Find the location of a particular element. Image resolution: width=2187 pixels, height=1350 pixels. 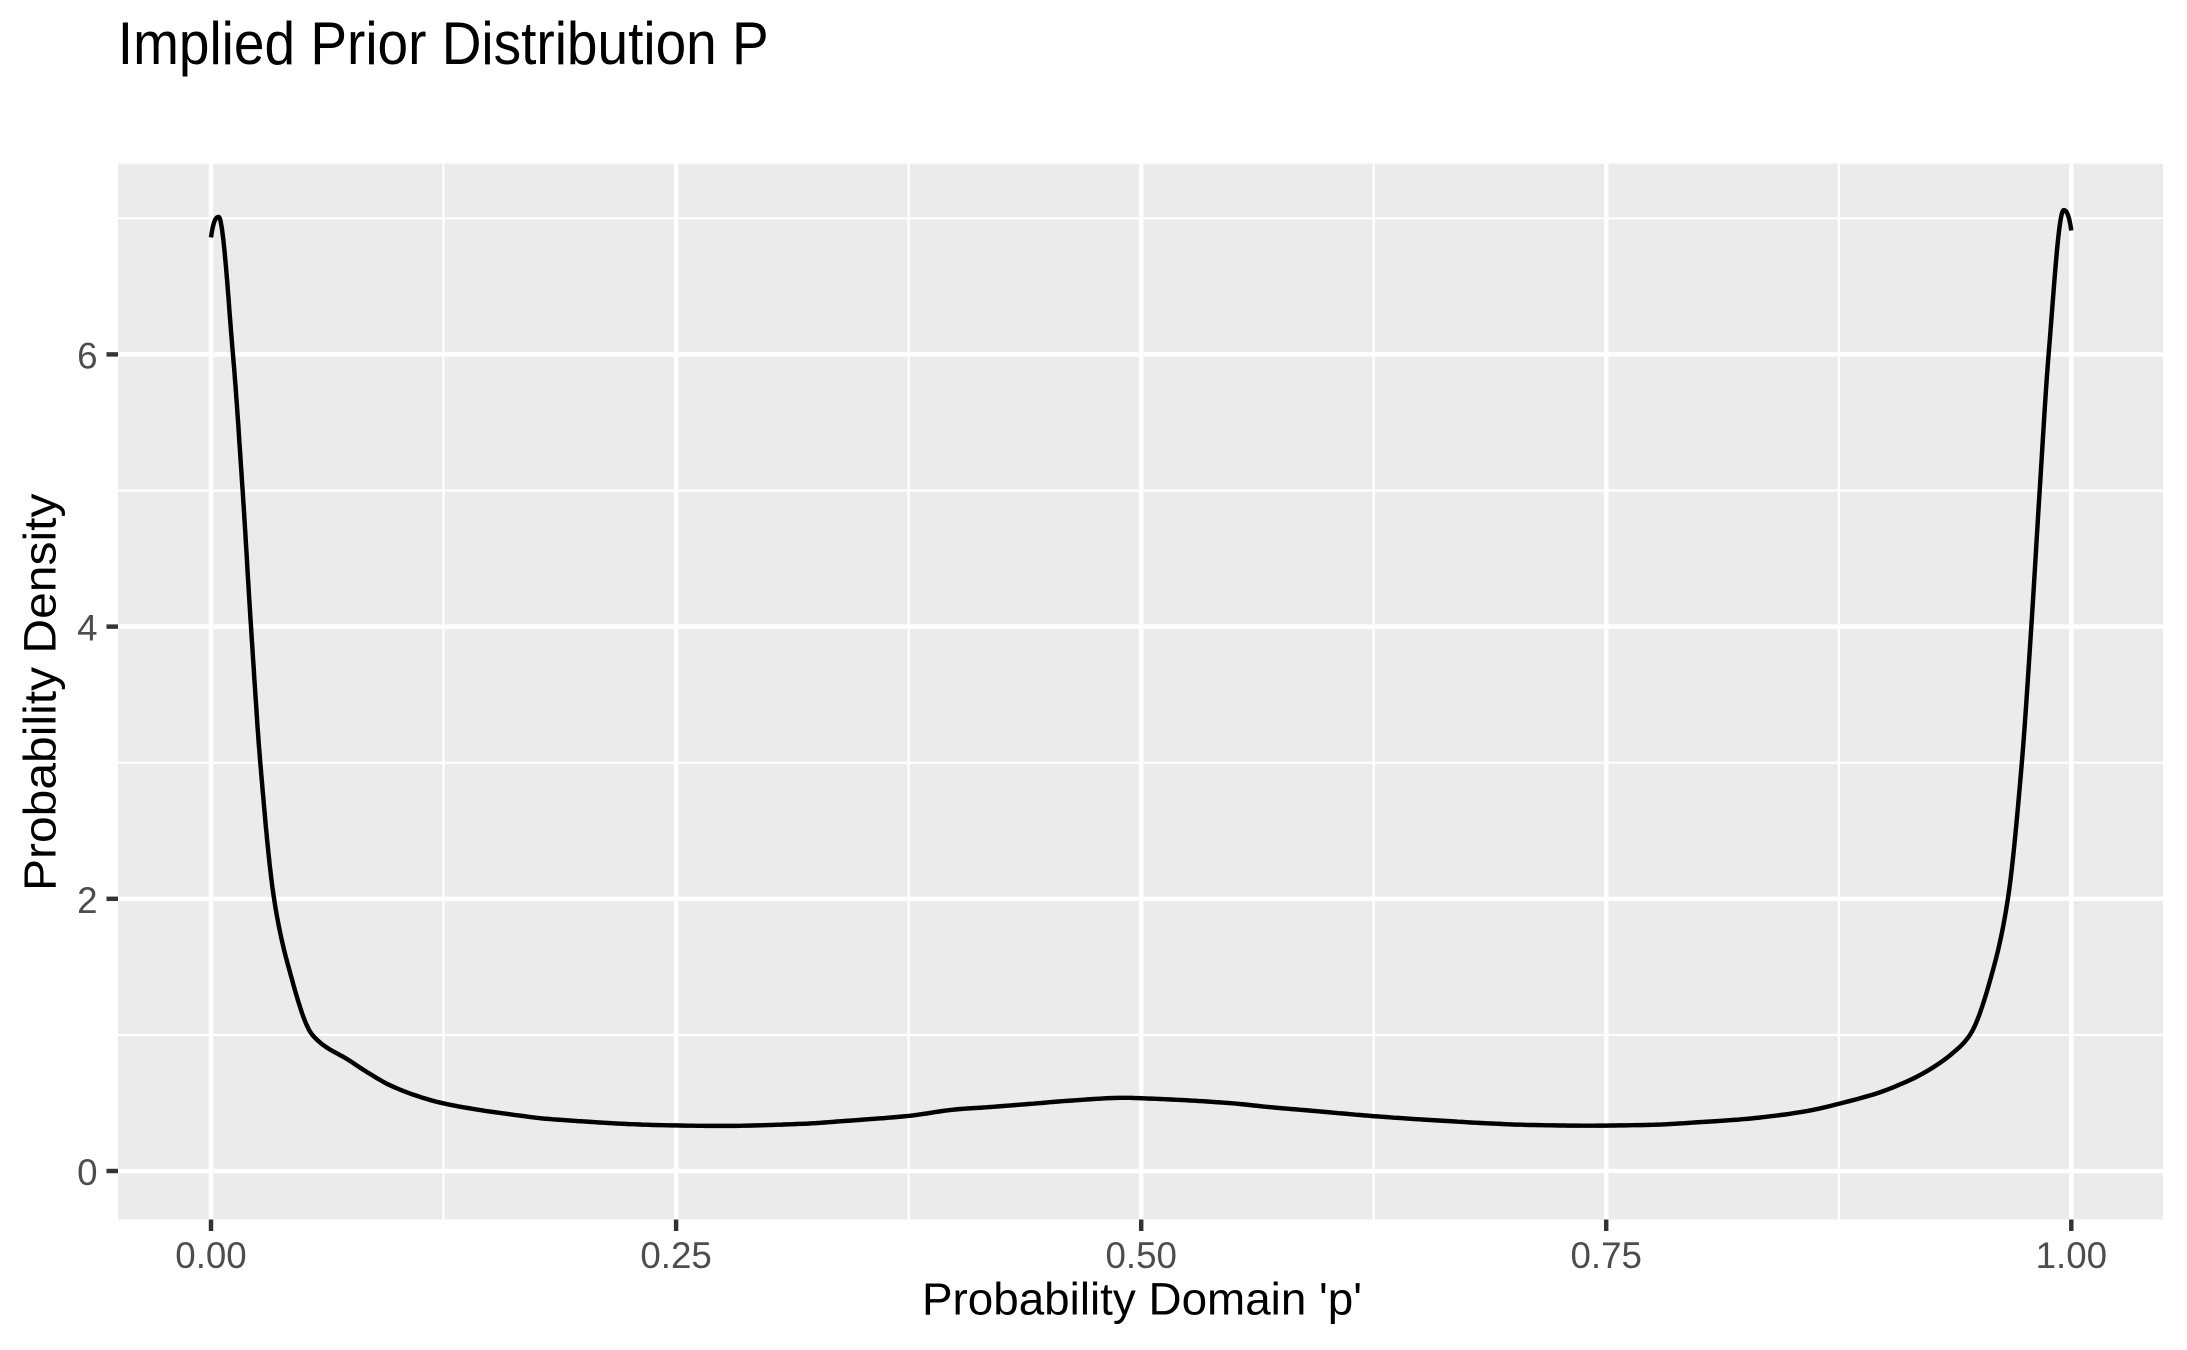

svg-text: 0.25 is located at coordinates (675, 1255).